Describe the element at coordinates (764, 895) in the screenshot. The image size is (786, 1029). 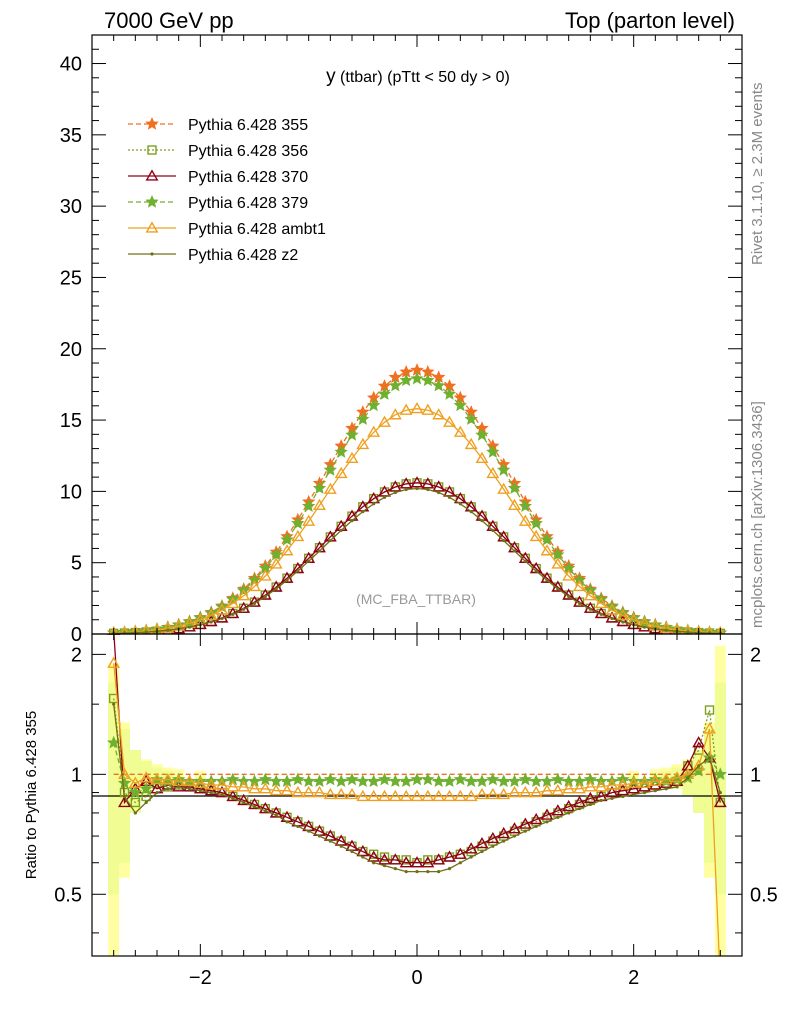
I see `ratio-y-tick-label-right: 0.5` at that location.